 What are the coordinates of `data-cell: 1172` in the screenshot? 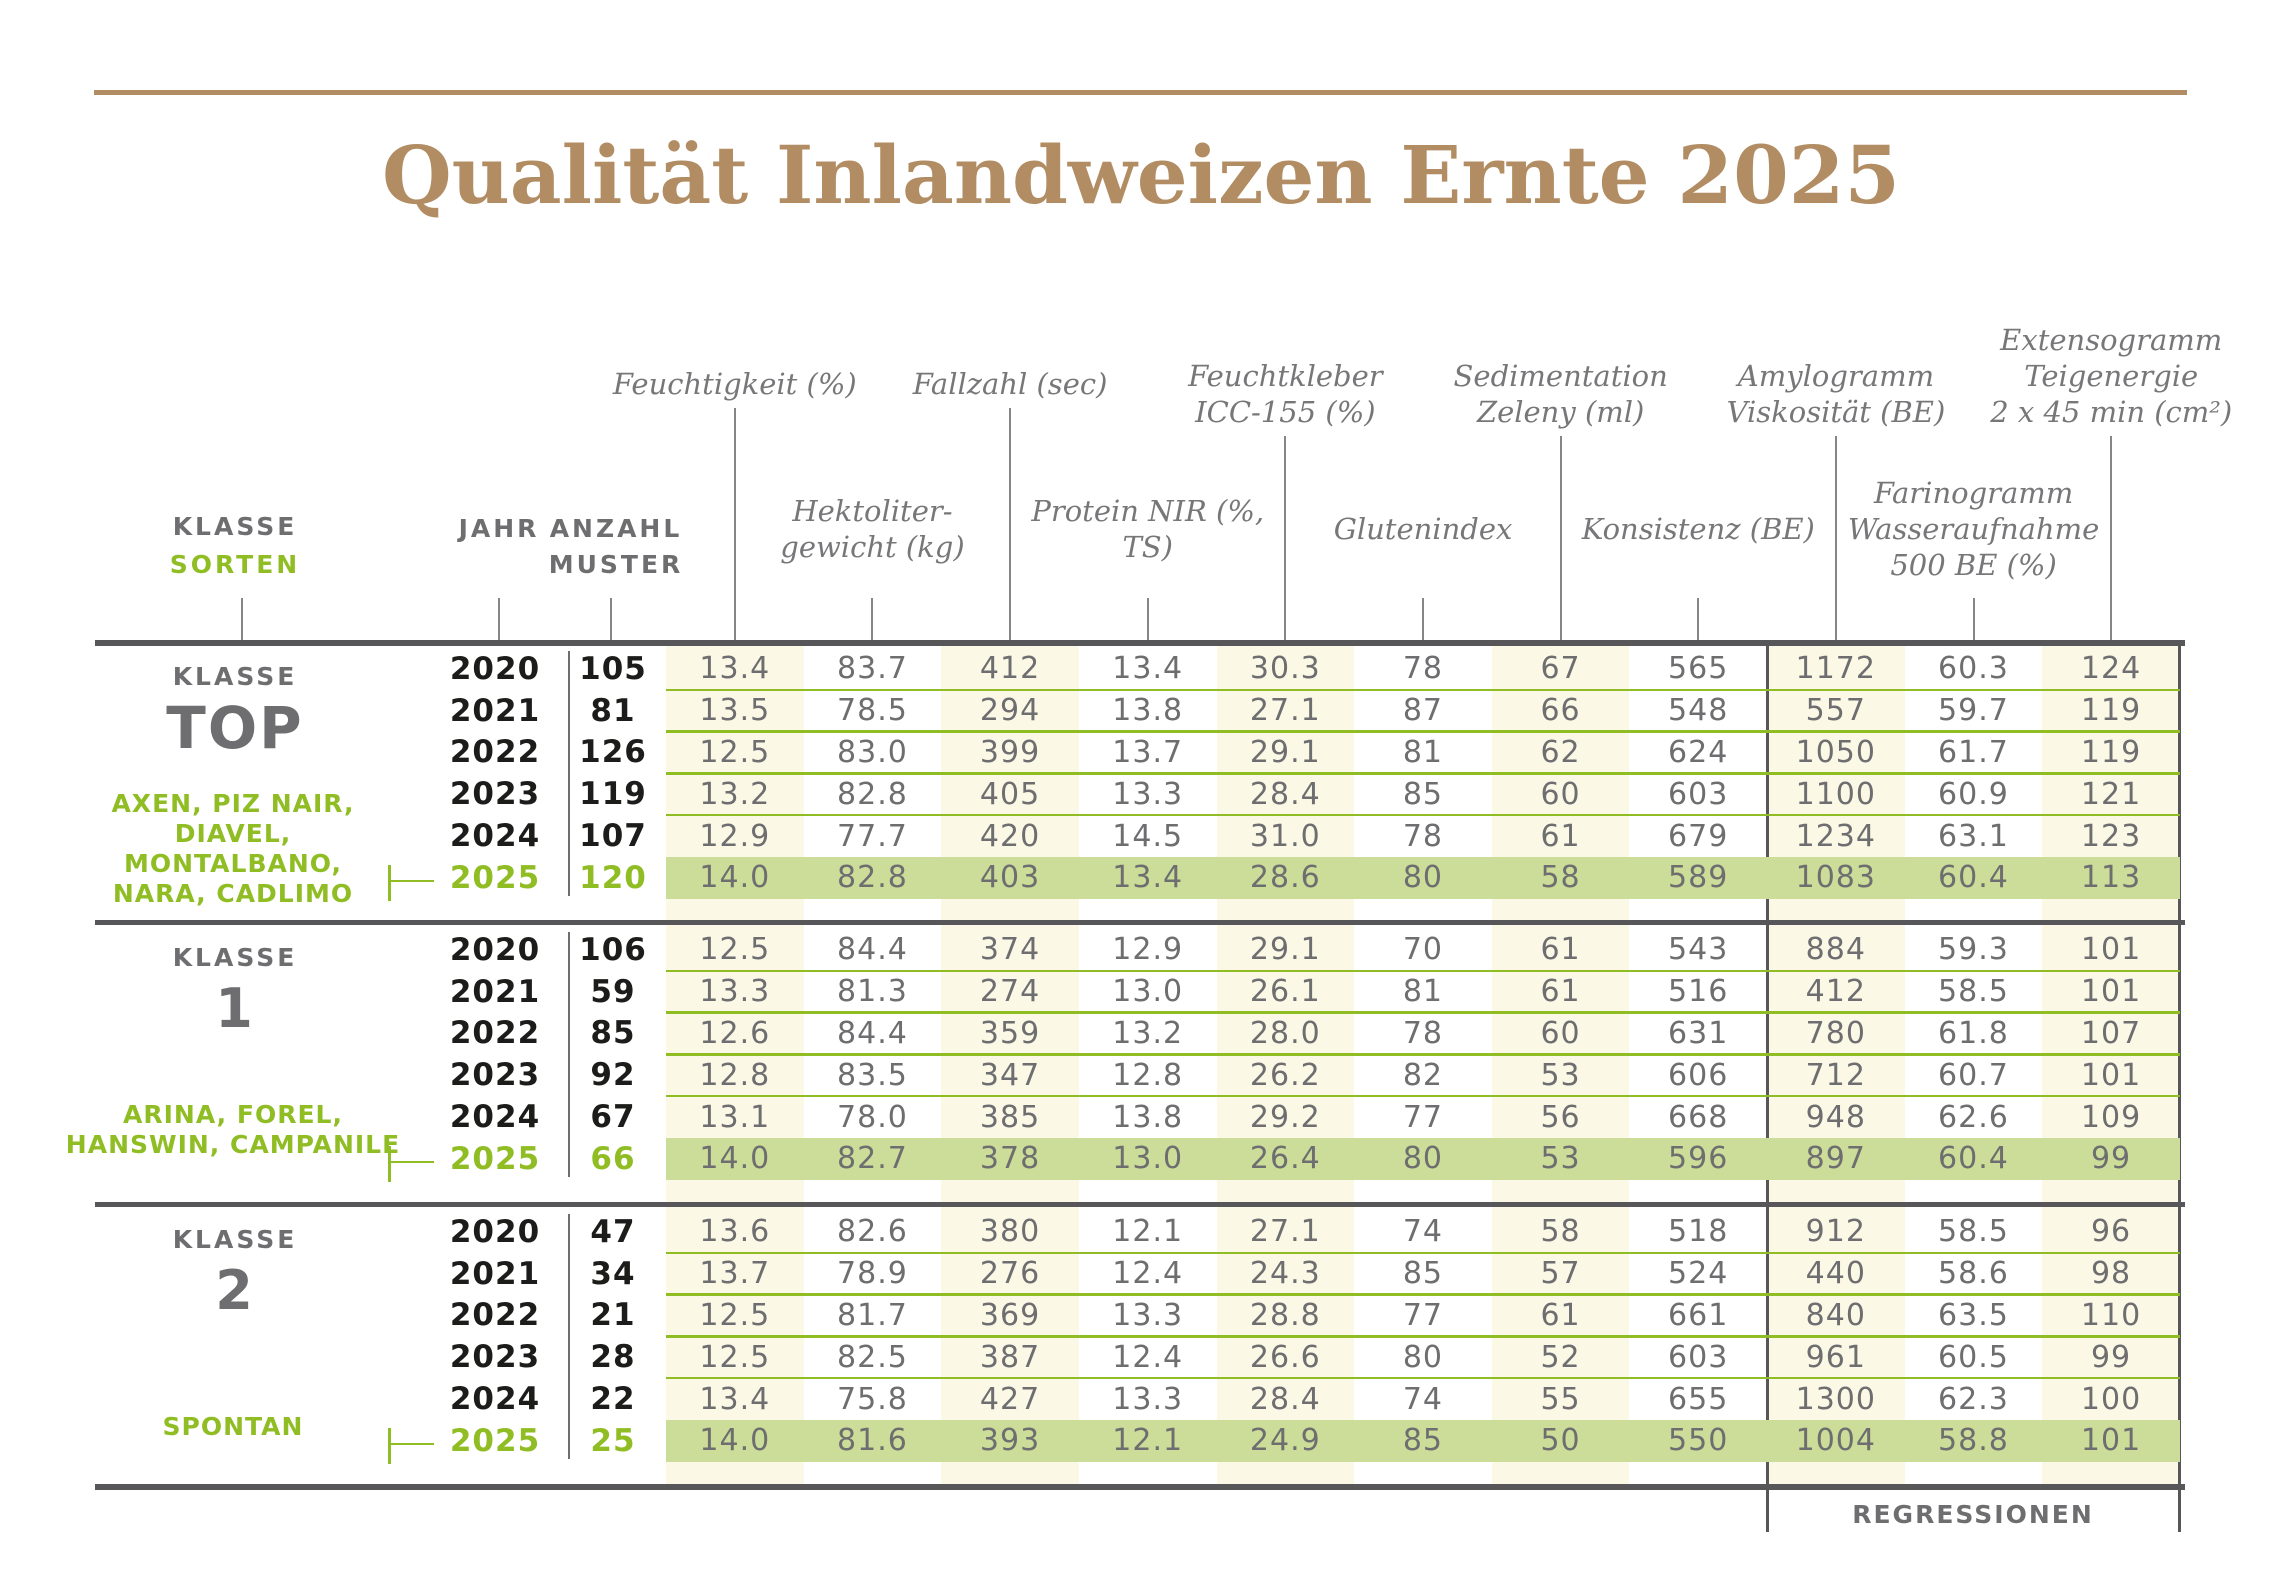 It's located at (1835, 669).